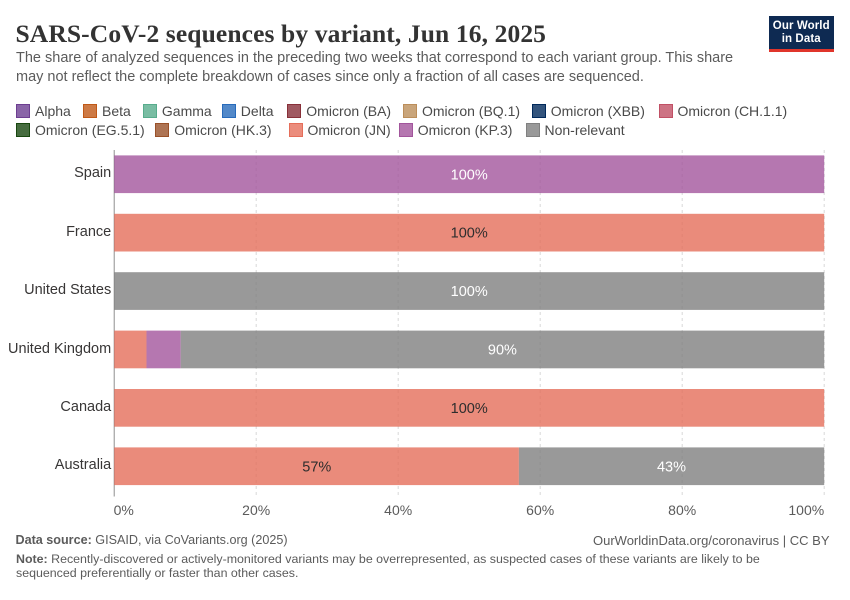 This screenshot has height=600, width=850. Describe the element at coordinates (671, 467) in the screenshot. I see `svg-text: 43%` at that location.